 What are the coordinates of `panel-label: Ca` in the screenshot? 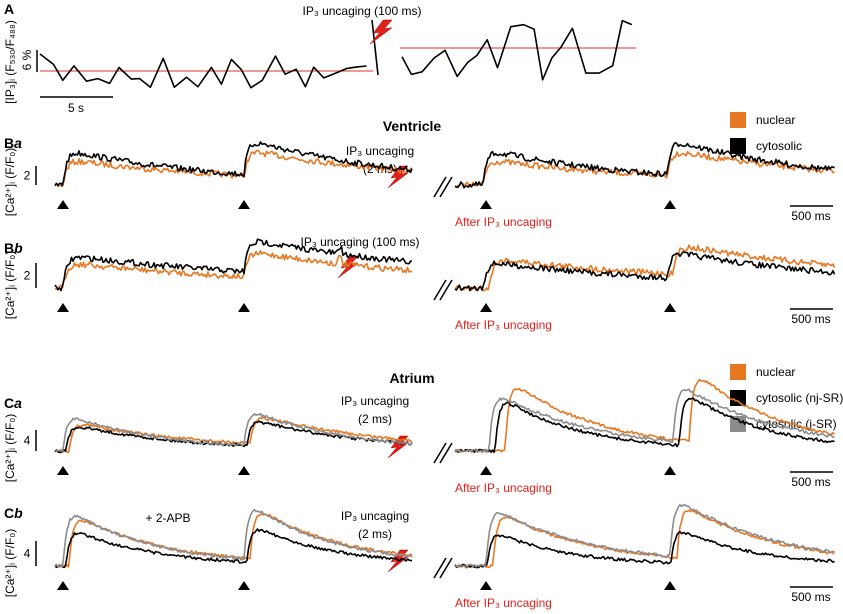 It's located at (13, 403).